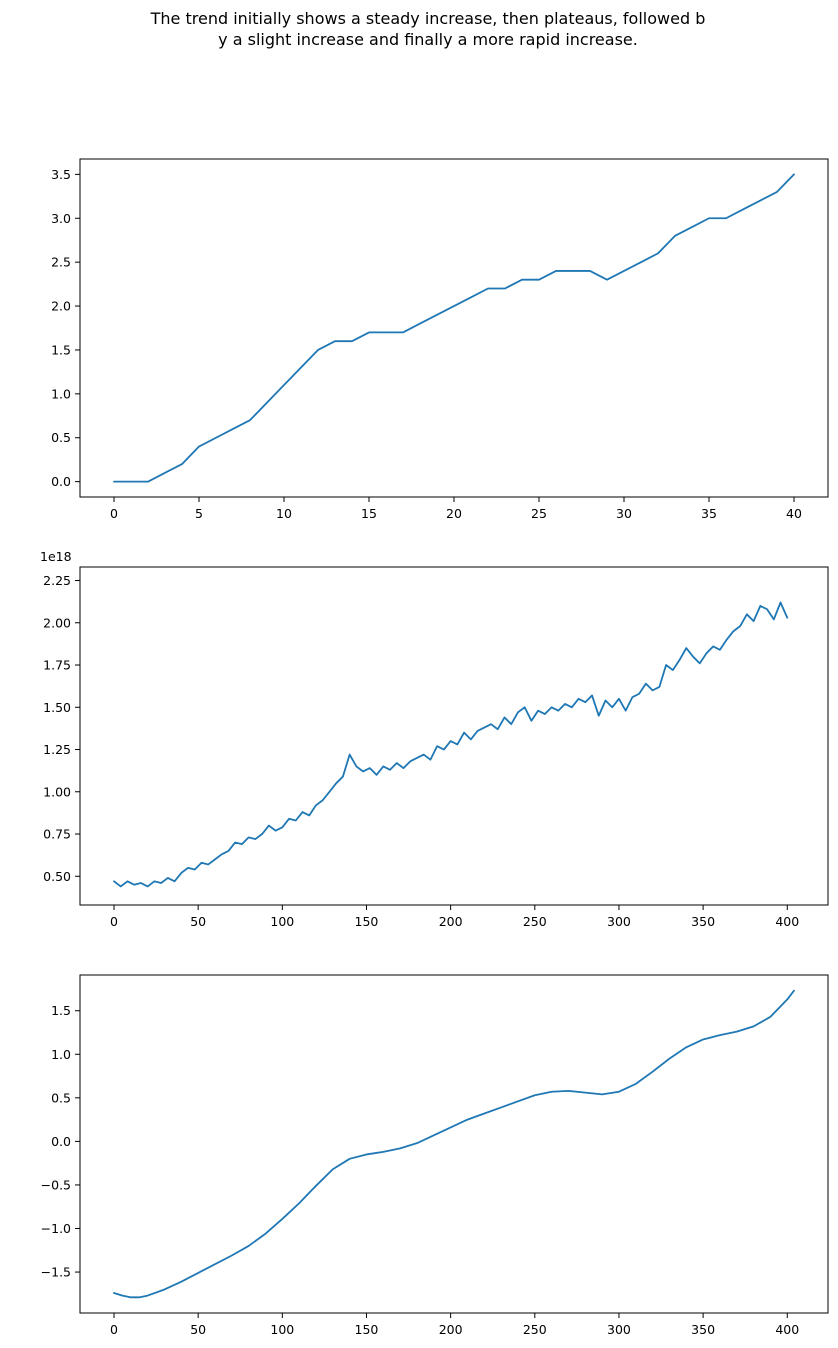 The image size is (838, 1348). What do you see at coordinates (369, 513) in the screenshot?
I see `x-tick-label: 15` at bounding box center [369, 513].